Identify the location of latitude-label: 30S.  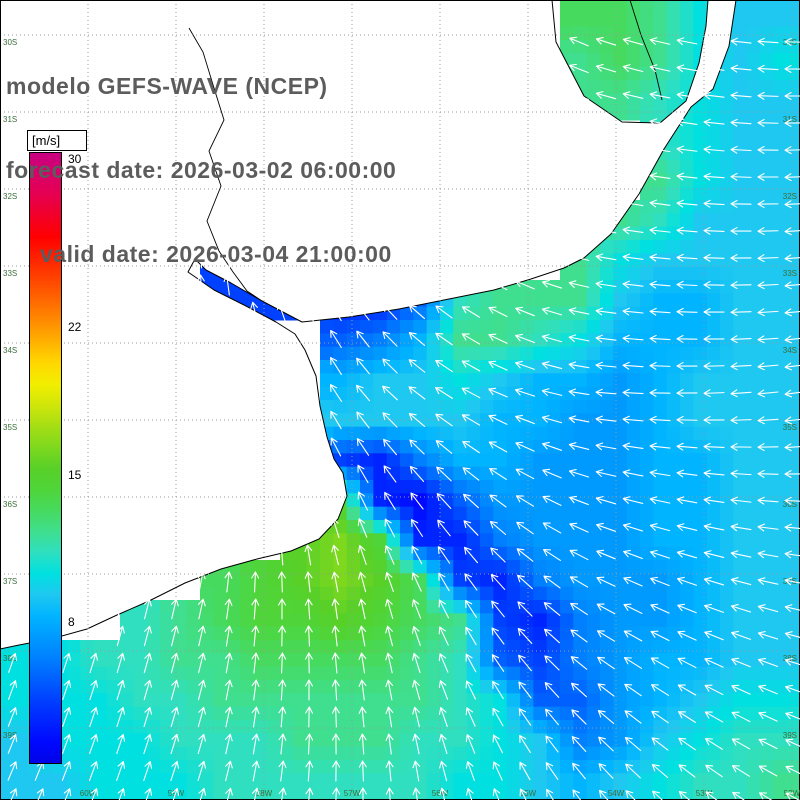
(790, 42).